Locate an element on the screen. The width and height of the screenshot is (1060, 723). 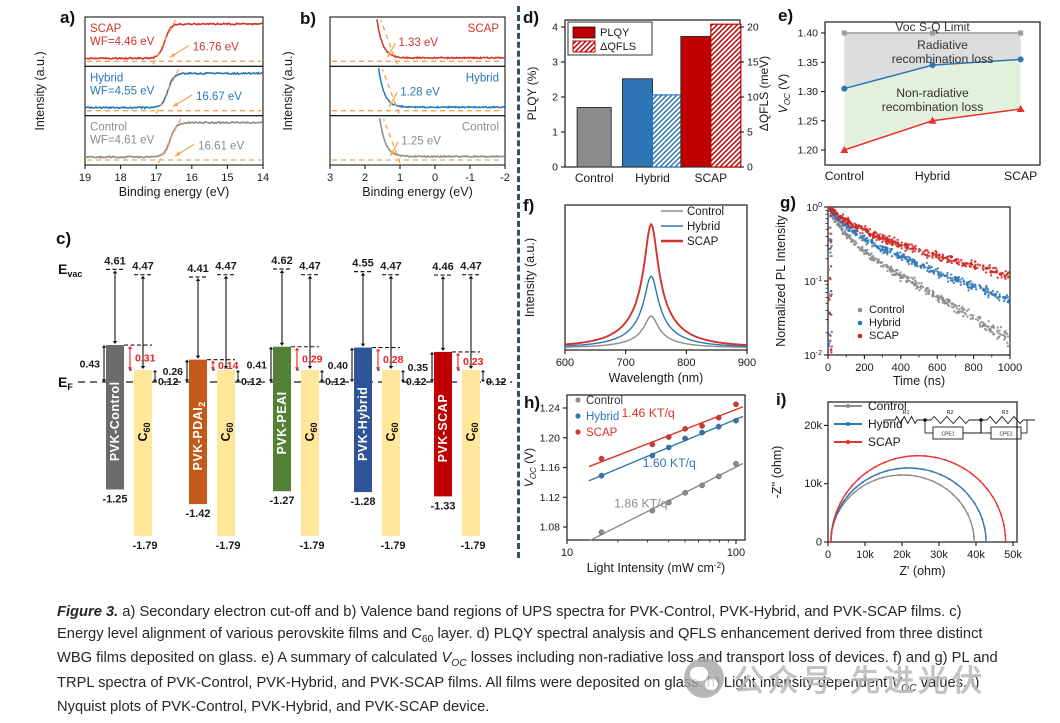
svg-text: 4.55 is located at coordinates (362, 264).